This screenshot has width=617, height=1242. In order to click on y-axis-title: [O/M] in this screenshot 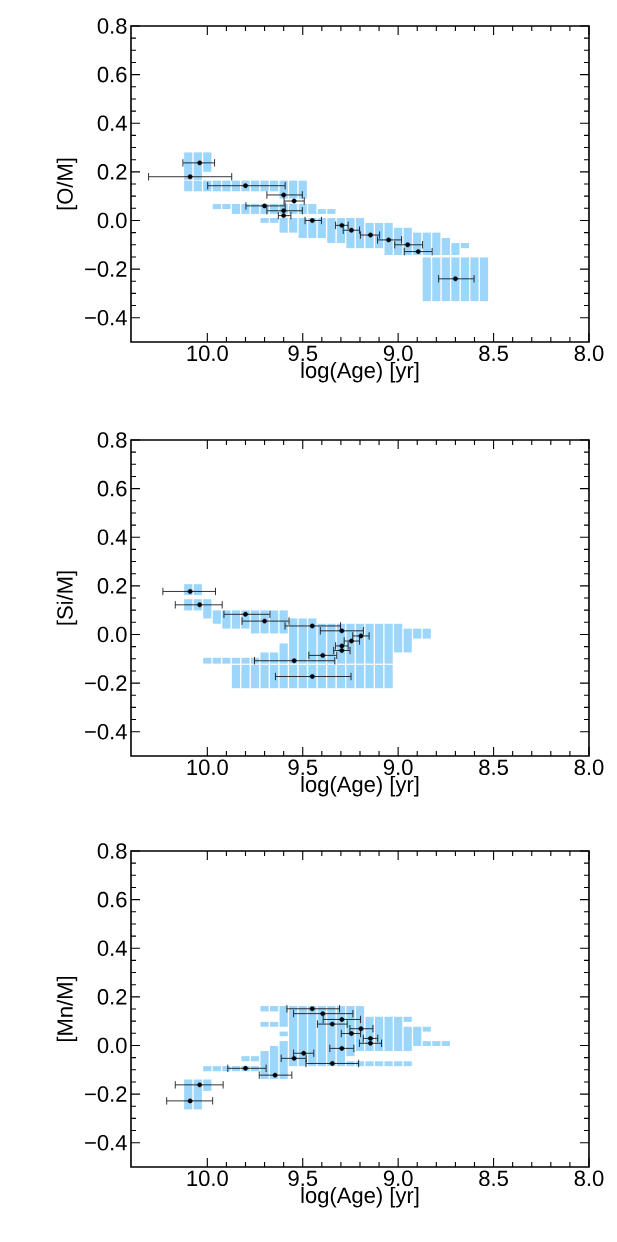, I will do `click(67, 184)`.